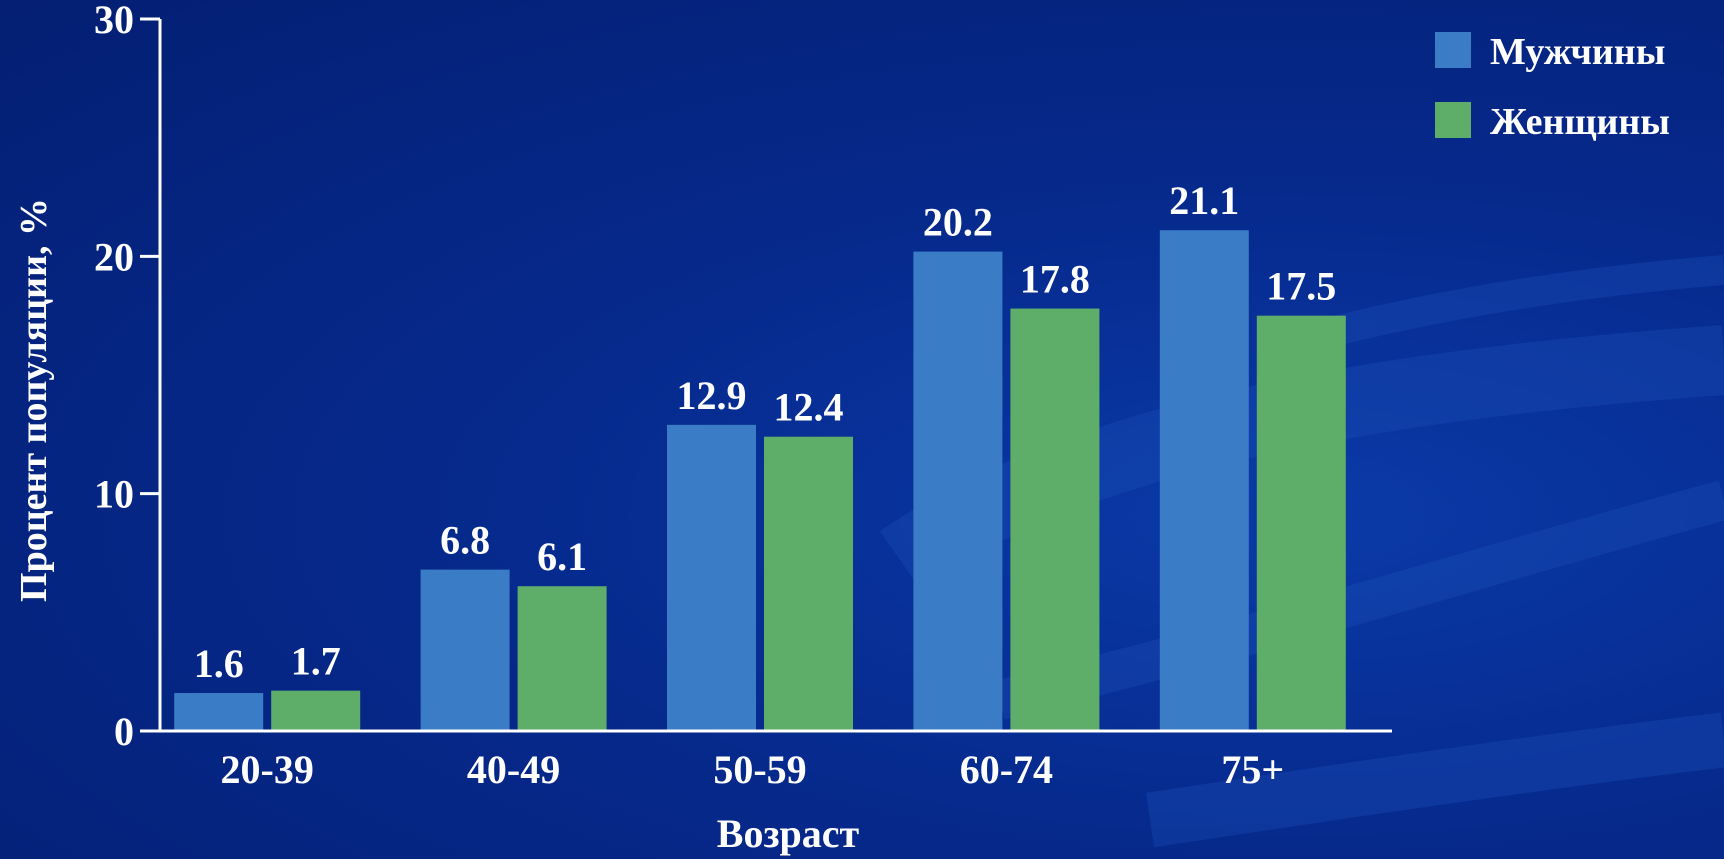 The height and width of the screenshot is (859, 1724). I want to click on y-tick-label: 30, so click(114, 21).